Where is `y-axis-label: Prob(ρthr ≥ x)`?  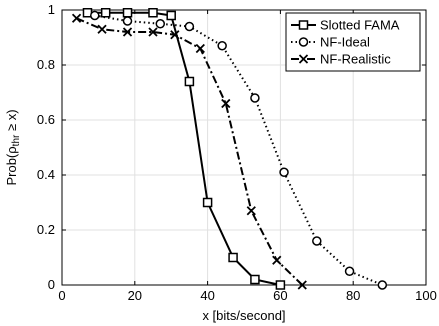 y-axis-label: Prob(ρthr ≥ x) is located at coordinates (13, 147).